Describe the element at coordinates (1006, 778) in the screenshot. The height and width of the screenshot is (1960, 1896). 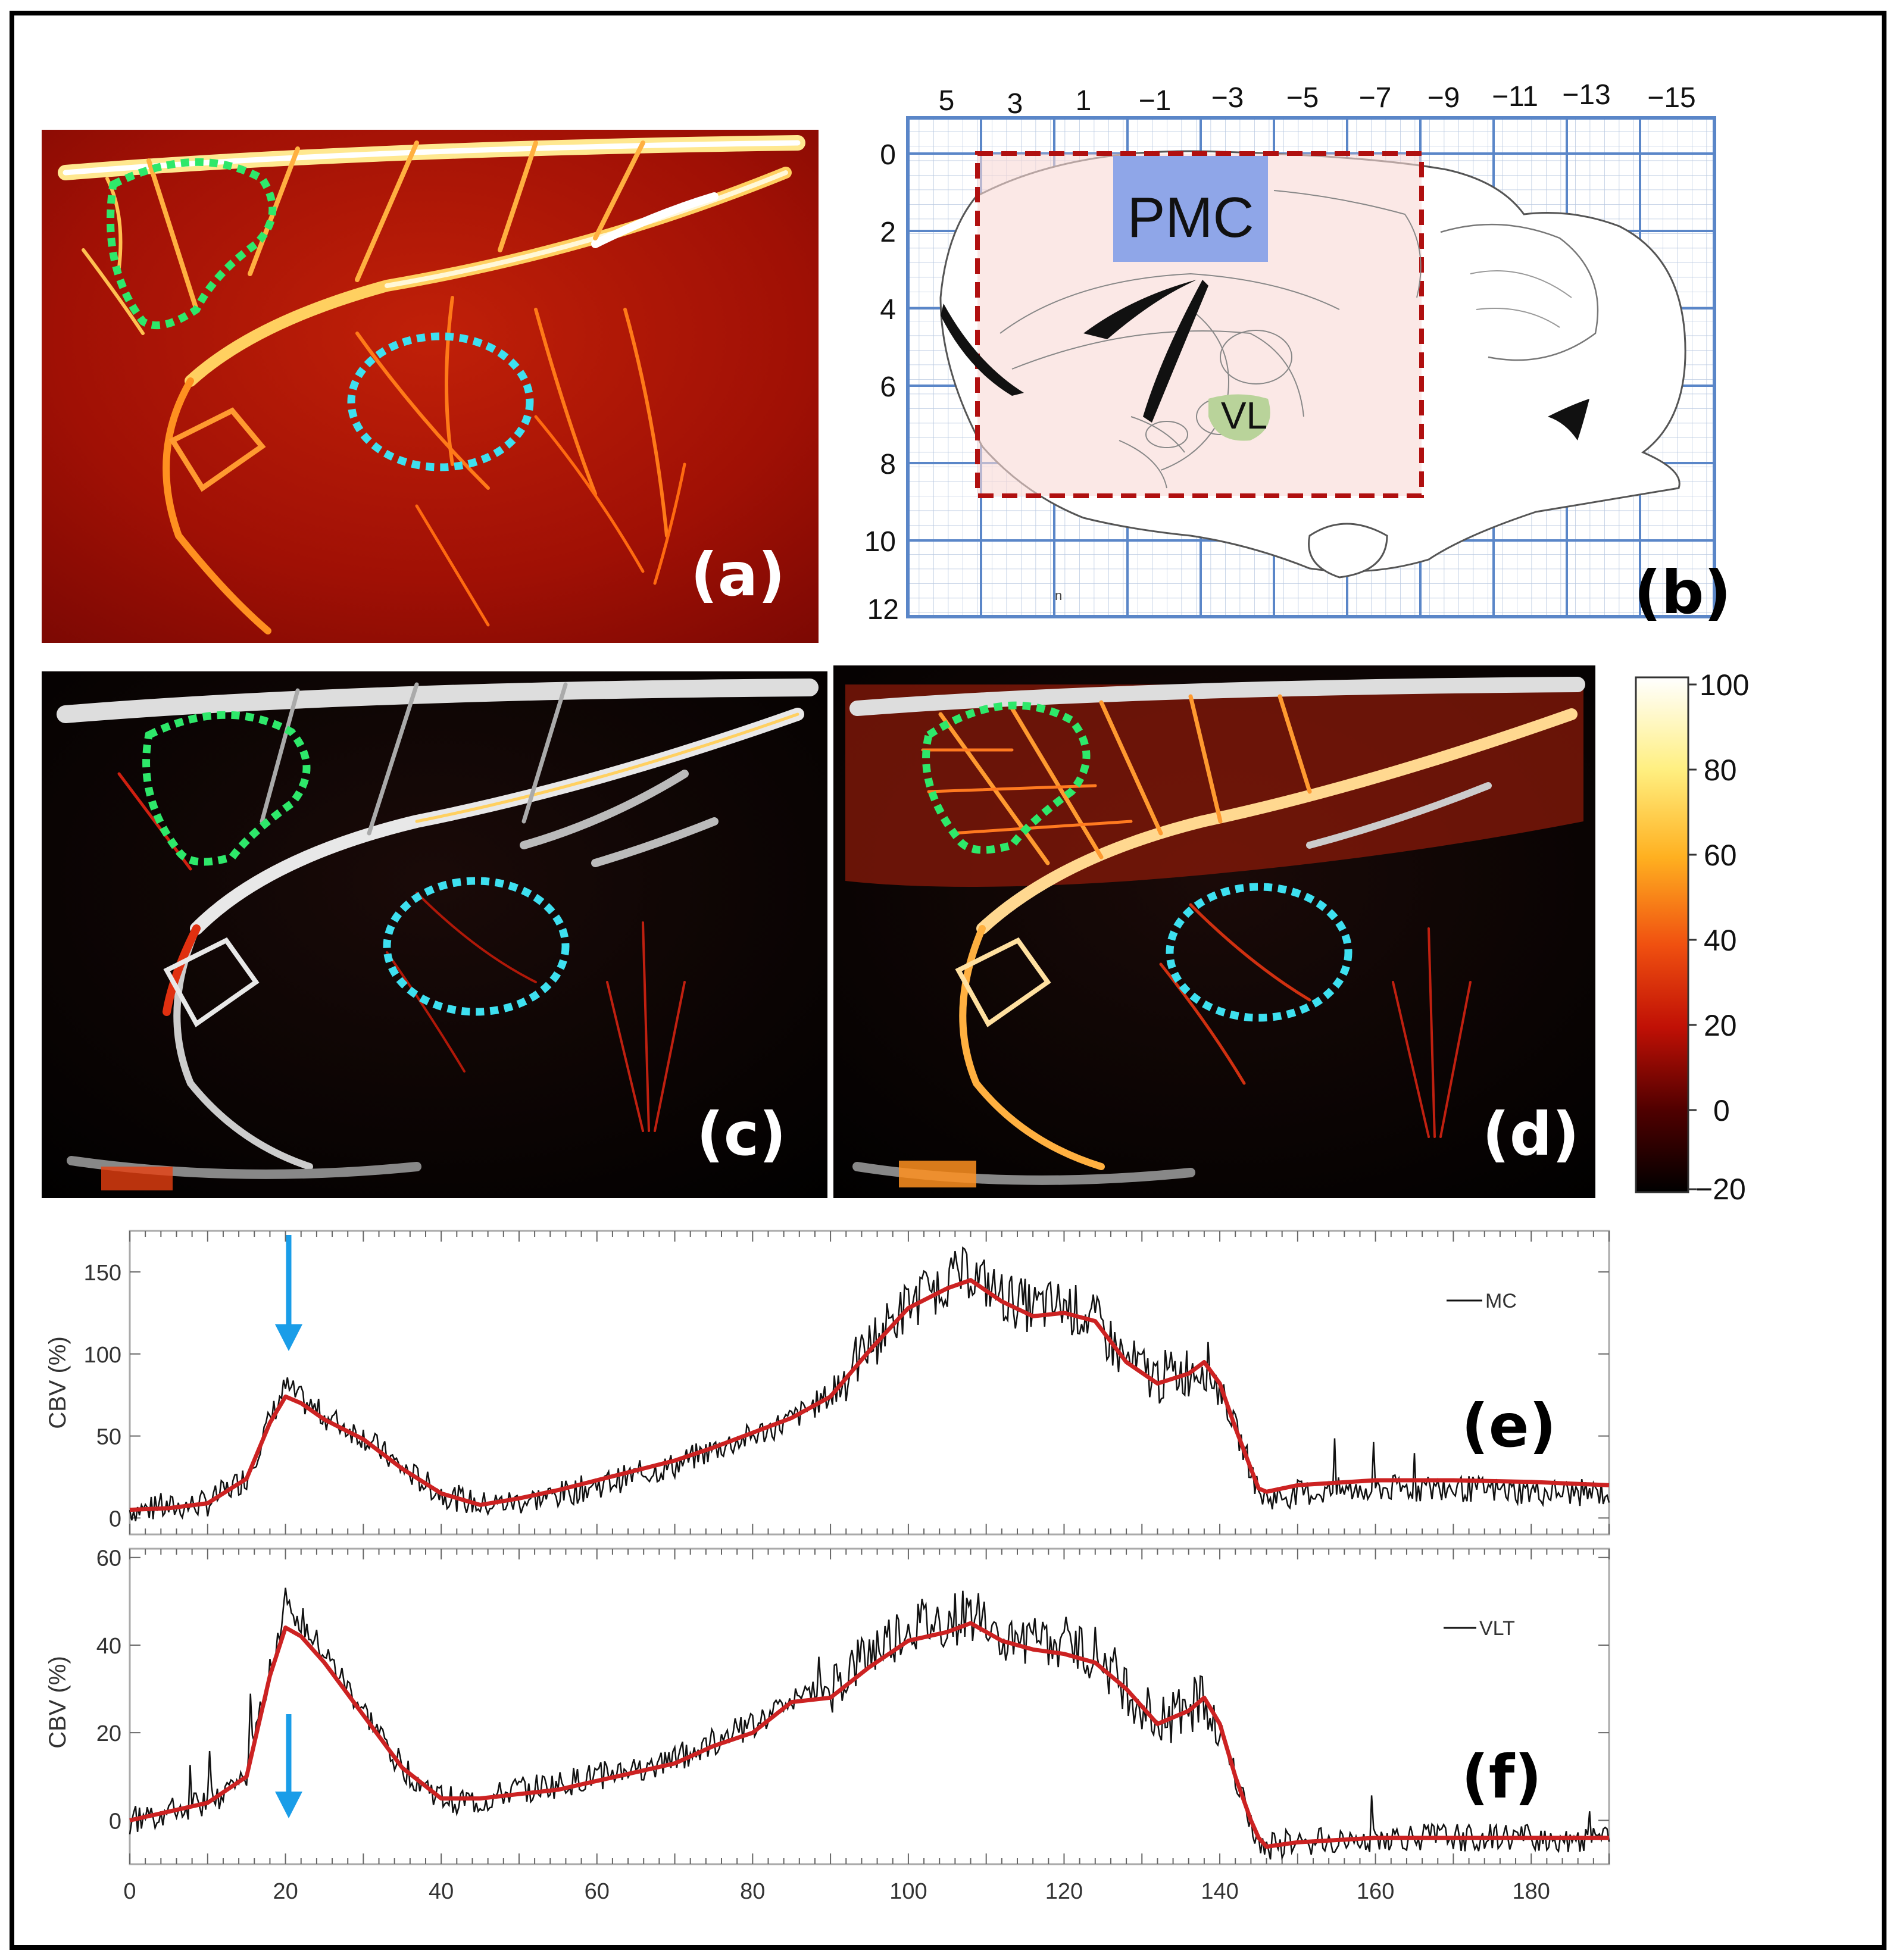
I see `panel-d-green-roi` at that location.